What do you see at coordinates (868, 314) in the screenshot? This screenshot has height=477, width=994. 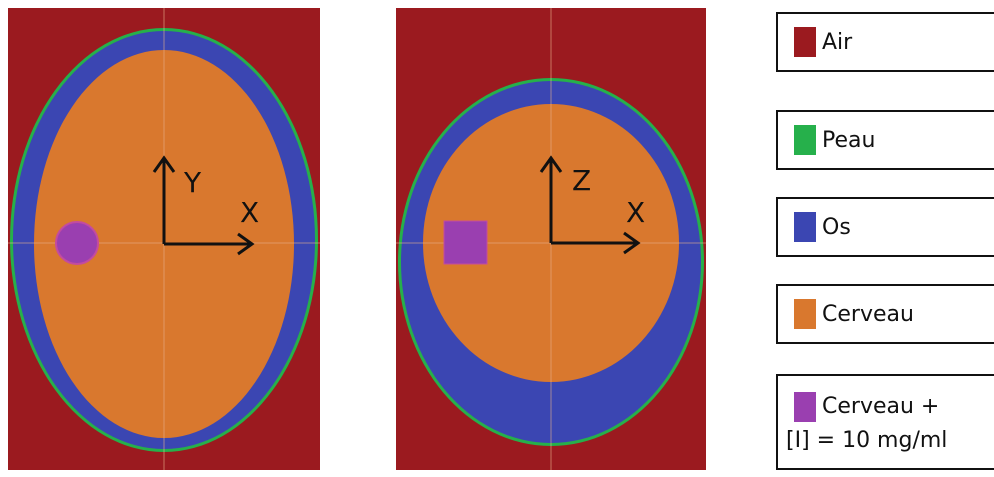 I see `legend-label: Cerveau` at bounding box center [868, 314].